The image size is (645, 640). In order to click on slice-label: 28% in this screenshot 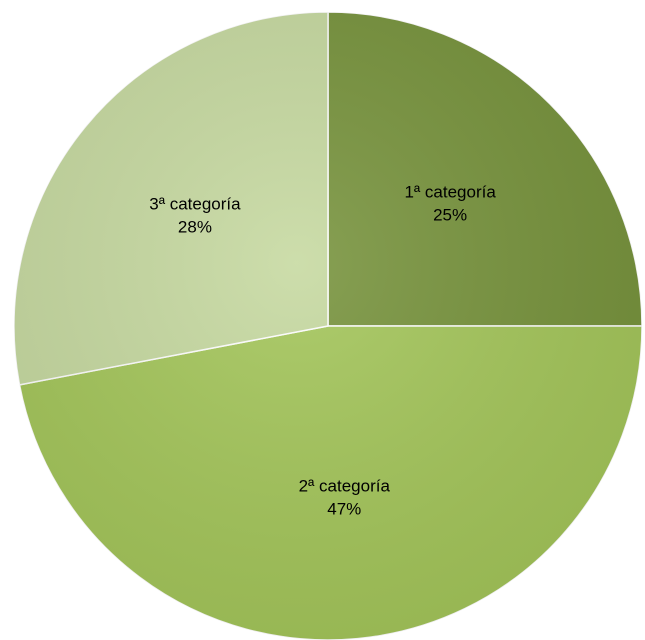, I will do `click(195, 226)`.